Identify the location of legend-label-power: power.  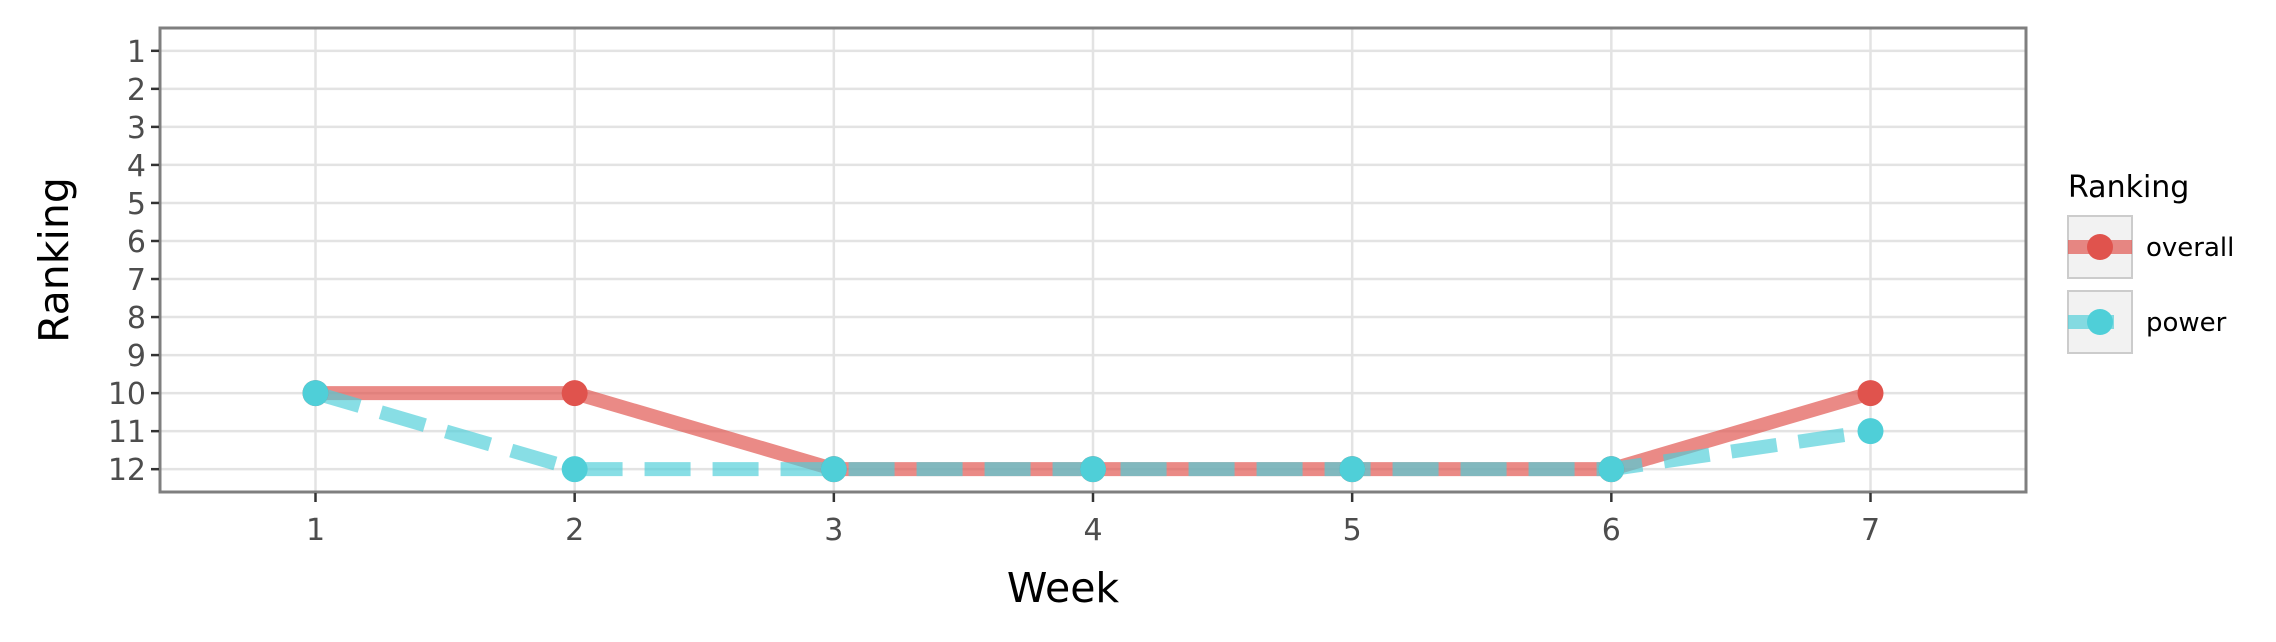
(2186, 323).